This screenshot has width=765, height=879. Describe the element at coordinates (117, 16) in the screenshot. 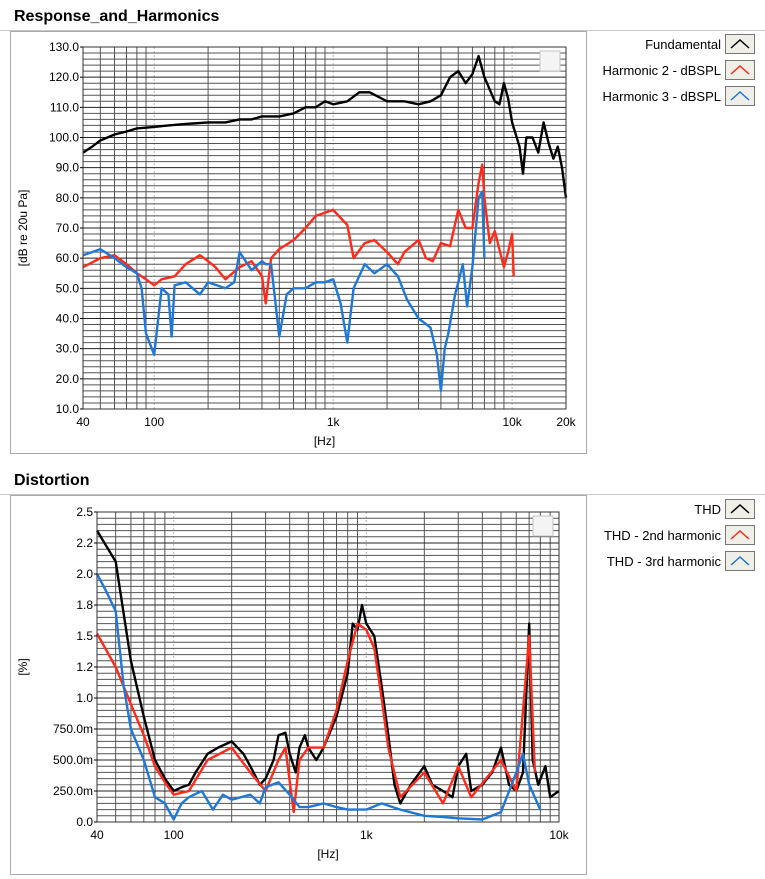

I see `response-chart-title: Response_and_Harmonics` at that location.